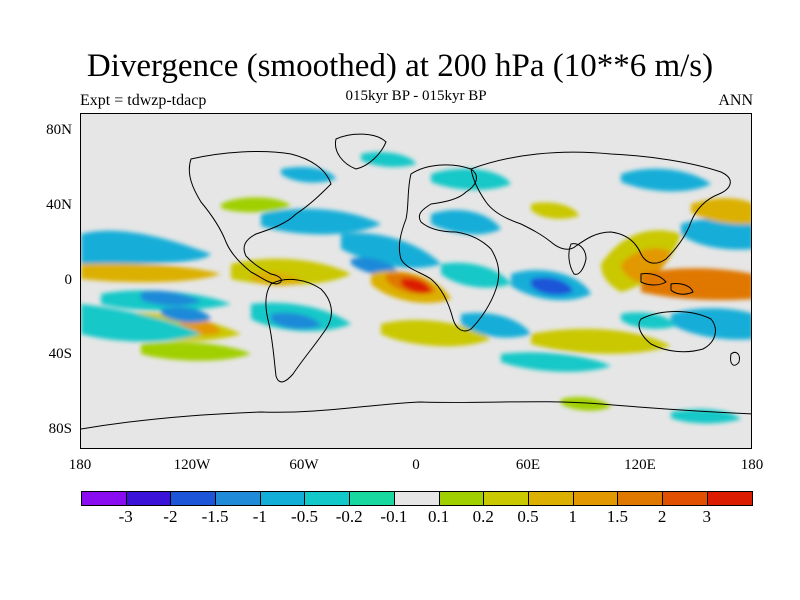 The width and height of the screenshot is (800, 600). What do you see at coordinates (707, 516) in the screenshot?
I see `colorbar-label: 3` at bounding box center [707, 516].